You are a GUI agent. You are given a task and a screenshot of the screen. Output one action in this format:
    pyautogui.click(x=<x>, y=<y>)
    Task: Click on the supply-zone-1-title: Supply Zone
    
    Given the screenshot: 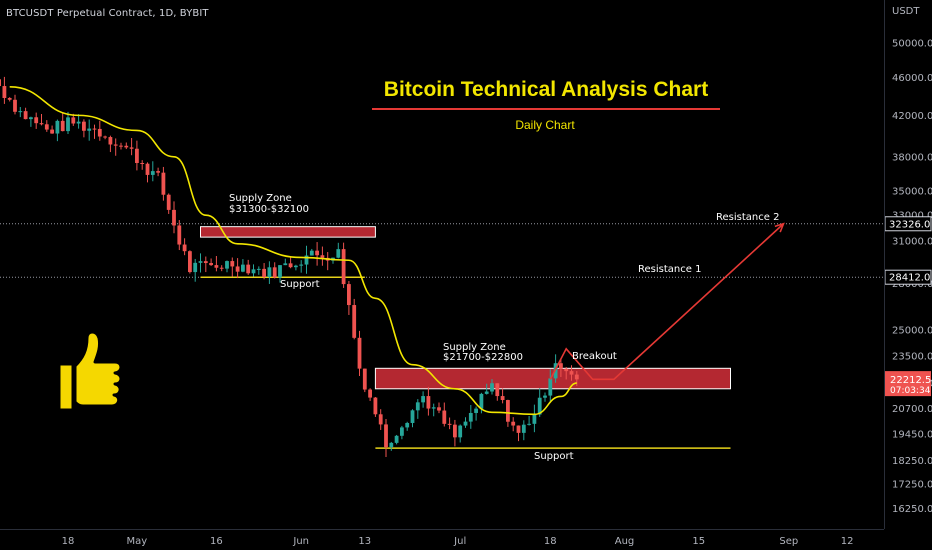 What is the action you would take?
    pyautogui.click(x=260, y=198)
    